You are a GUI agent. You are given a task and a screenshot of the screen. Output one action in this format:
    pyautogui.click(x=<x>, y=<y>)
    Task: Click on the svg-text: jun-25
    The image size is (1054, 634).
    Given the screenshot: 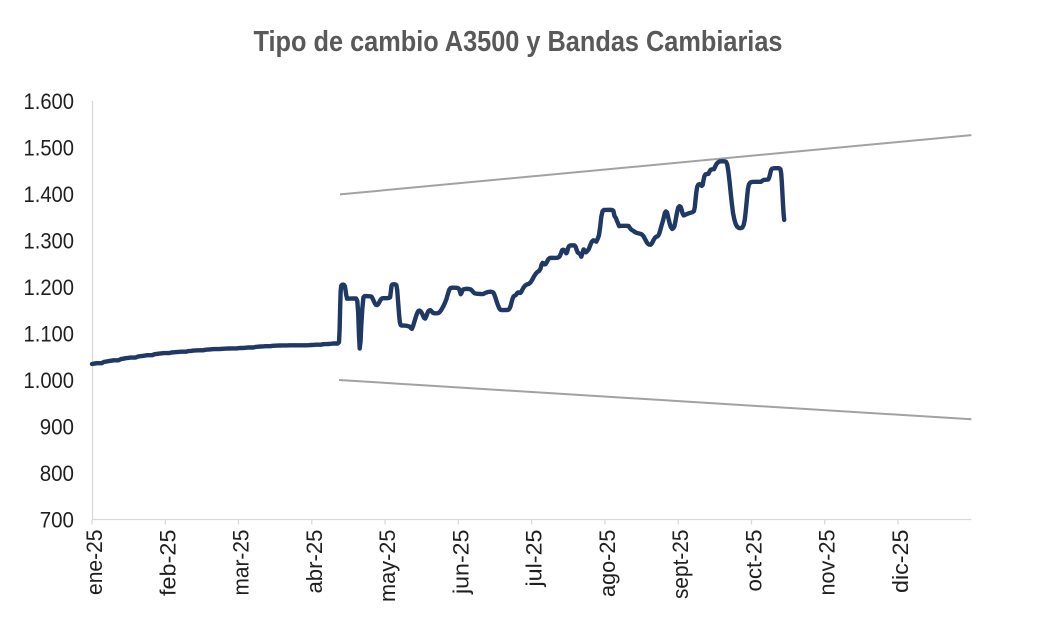 What is the action you would take?
    pyautogui.click(x=460, y=563)
    